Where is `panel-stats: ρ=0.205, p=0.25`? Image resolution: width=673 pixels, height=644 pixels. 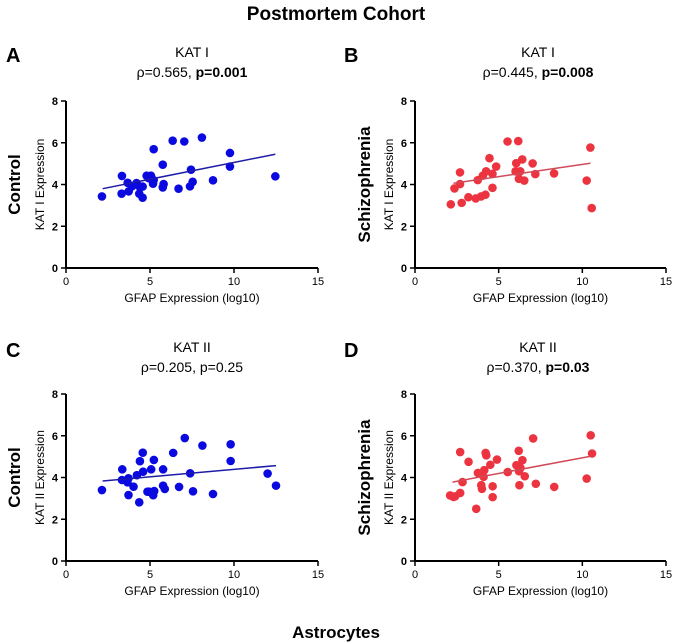 panel-stats: ρ=0.205, p=0.25 is located at coordinates (192, 367).